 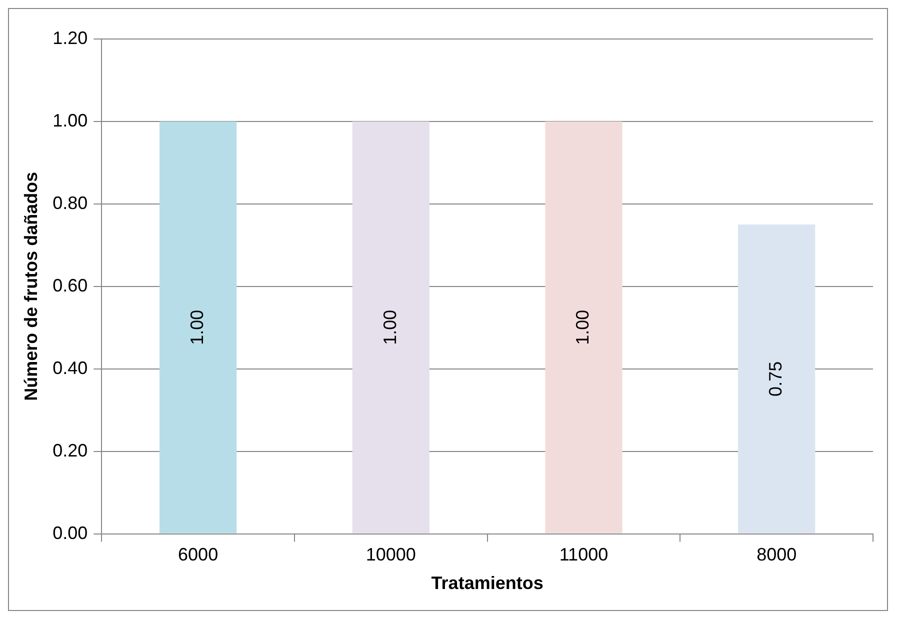 What do you see at coordinates (776, 554) in the screenshot?
I see `x-tick-label: 8000` at bounding box center [776, 554].